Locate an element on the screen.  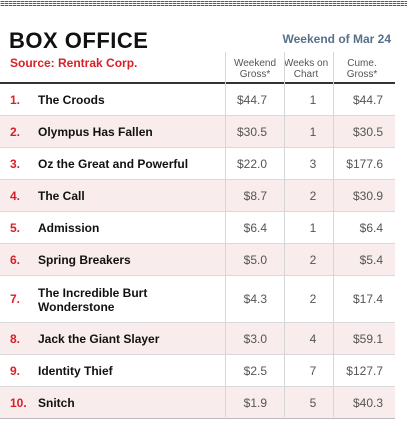
column-header-line: Chart is located at coordinates (306, 74).